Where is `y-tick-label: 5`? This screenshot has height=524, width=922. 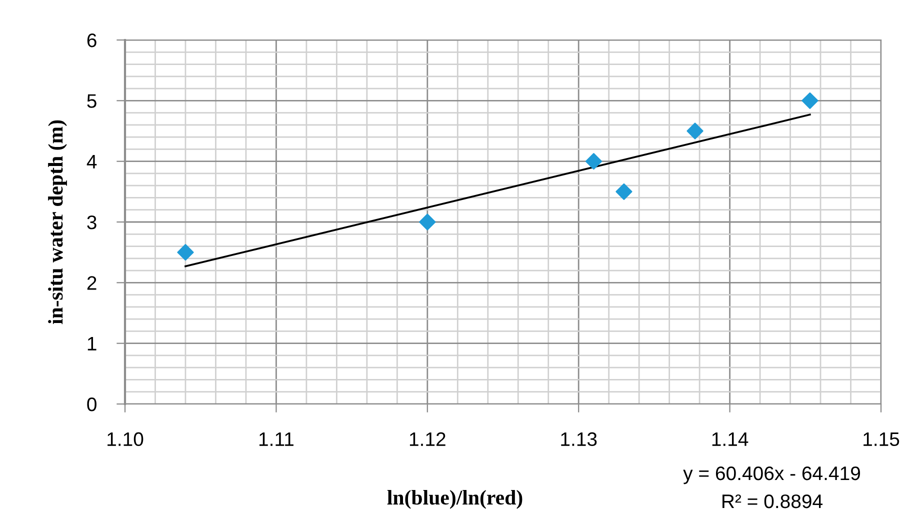
y-tick-label: 5 is located at coordinates (91, 101).